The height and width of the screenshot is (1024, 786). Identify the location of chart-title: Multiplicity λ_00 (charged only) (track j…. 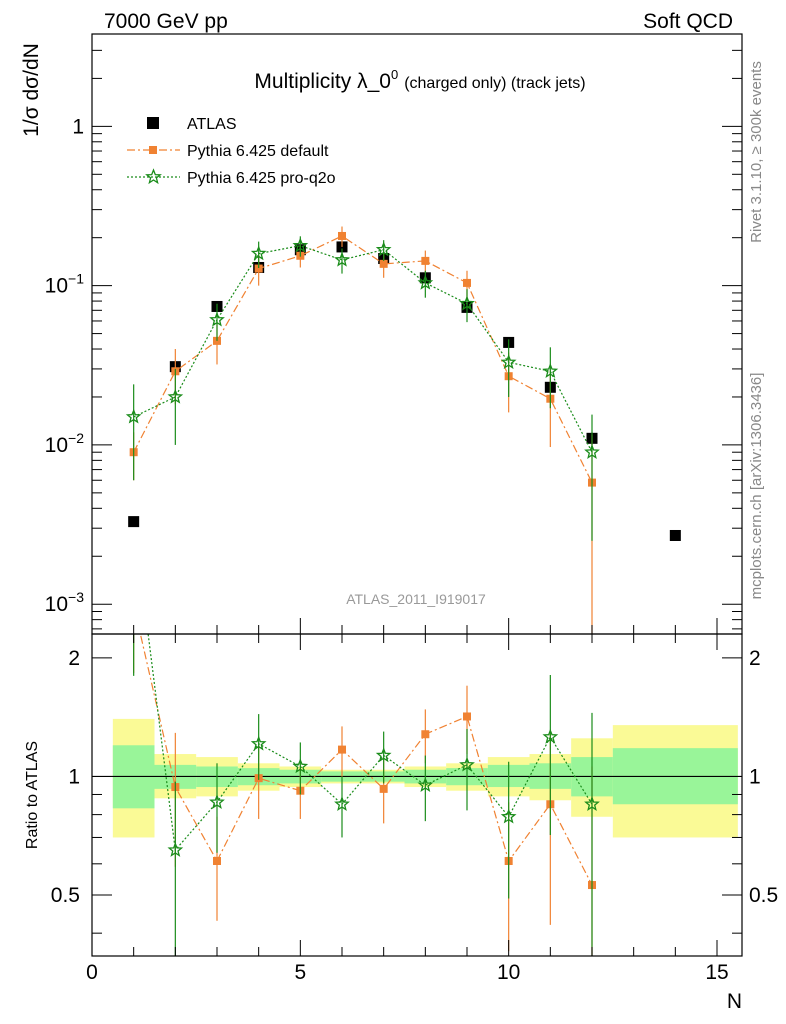
(419, 80).